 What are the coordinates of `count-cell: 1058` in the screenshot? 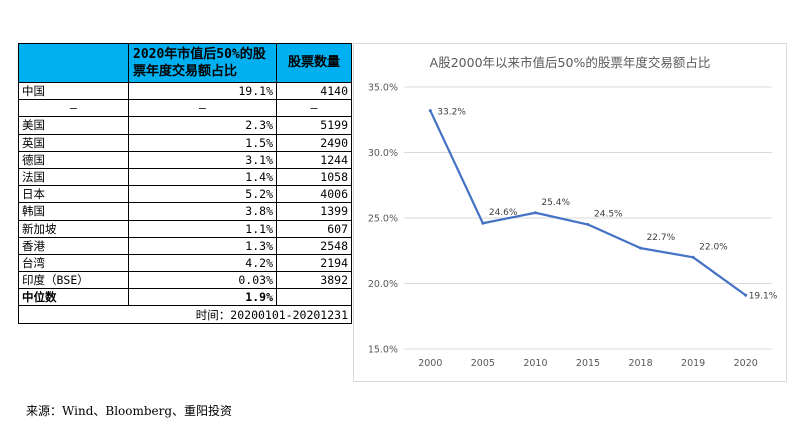 It's located at (314, 177).